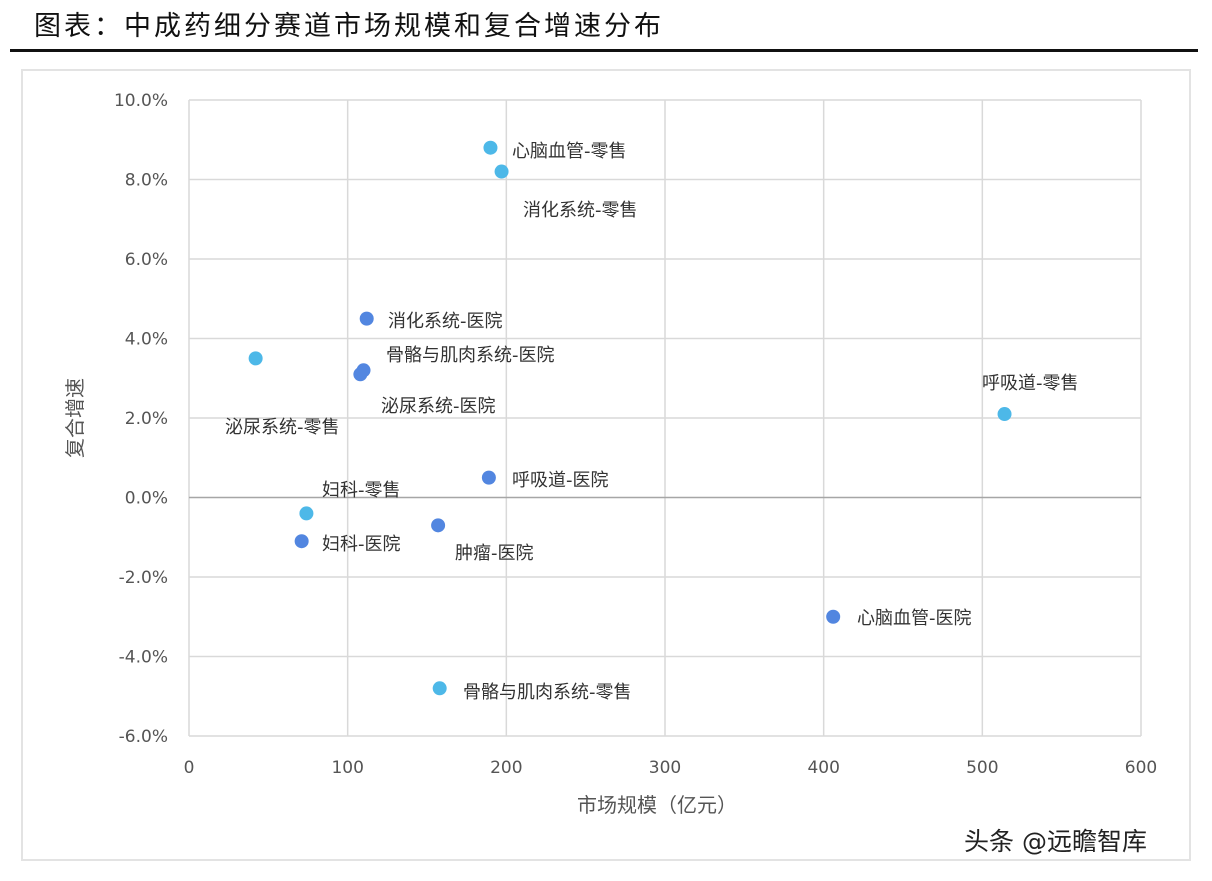 The image size is (1212, 881). Describe the element at coordinates (143, 737) in the screenshot. I see `y-tick-label: -6.0%` at that location.